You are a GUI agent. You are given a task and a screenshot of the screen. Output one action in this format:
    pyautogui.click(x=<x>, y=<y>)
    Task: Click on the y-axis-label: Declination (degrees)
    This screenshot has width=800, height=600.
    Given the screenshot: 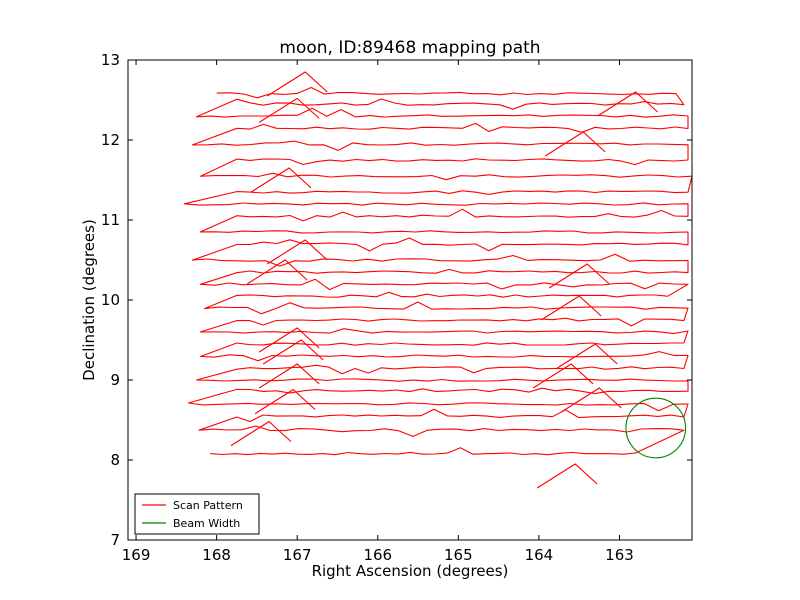 What is the action you would take?
    pyautogui.click(x=89, y=300)
    